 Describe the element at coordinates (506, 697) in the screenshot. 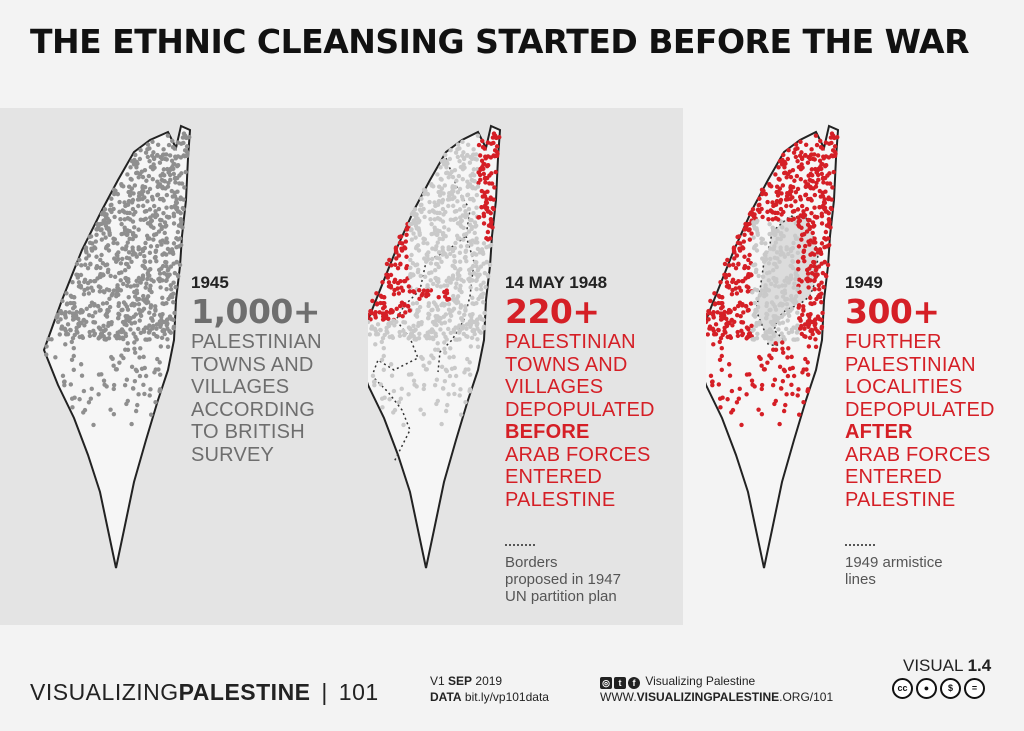

I see `data-link: bit.ly/vp101data` at that location.